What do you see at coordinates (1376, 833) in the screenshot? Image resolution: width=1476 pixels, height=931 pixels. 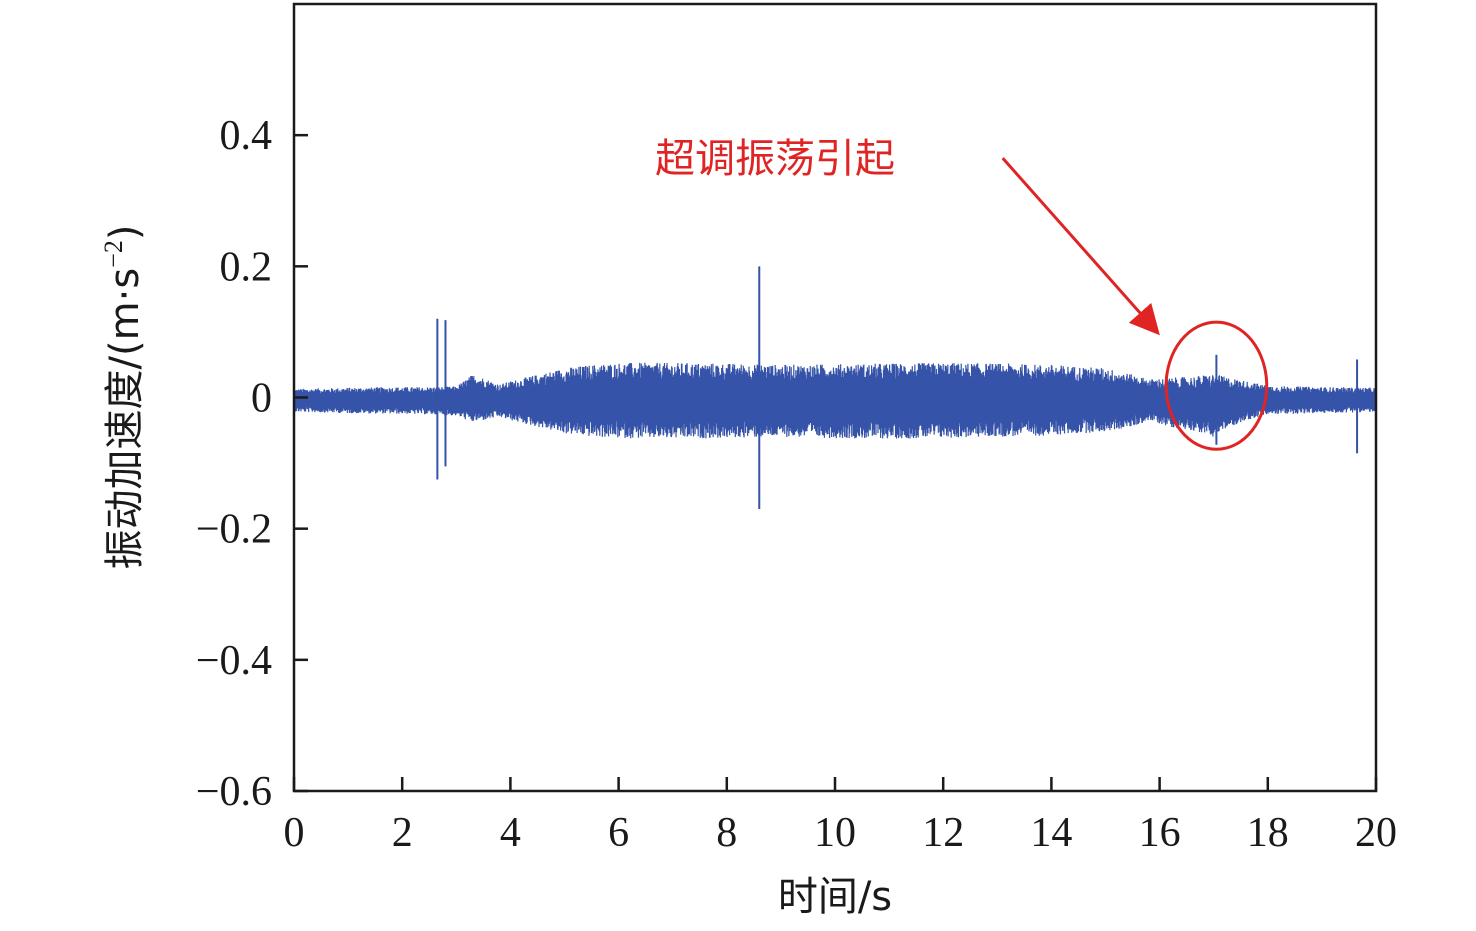 I see `x-tick-label: 20` at bounding box center [1376, 833].